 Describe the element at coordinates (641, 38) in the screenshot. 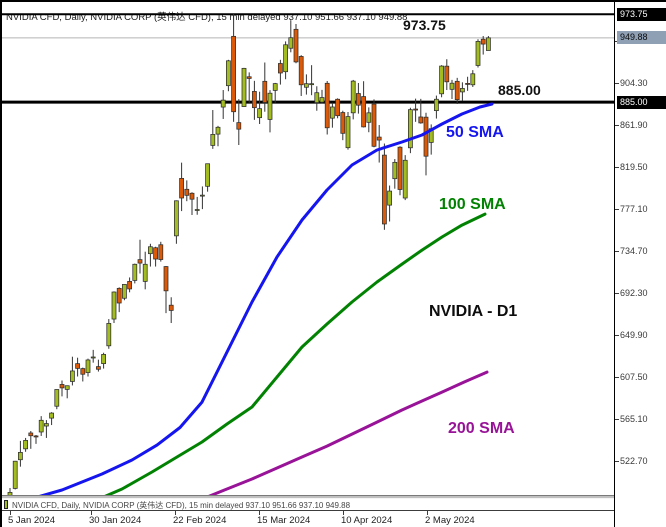

I see `current-price-badge: 949.88` at that location.